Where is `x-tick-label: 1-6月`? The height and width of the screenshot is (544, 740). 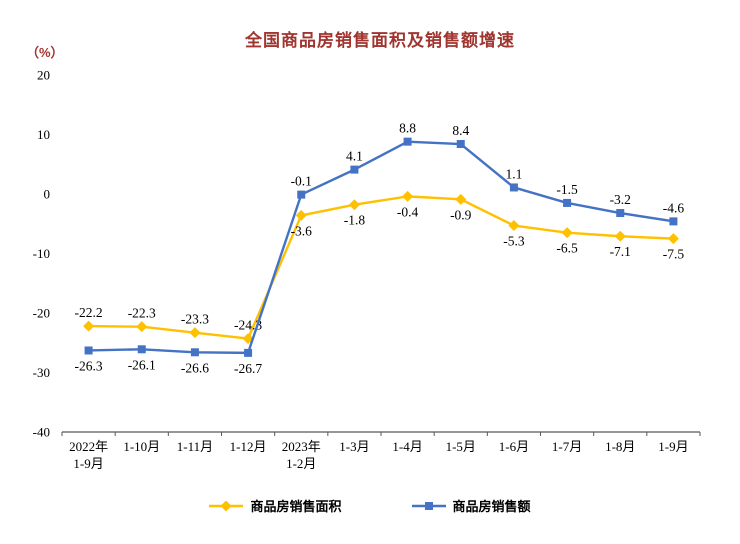 x-tick-label: 1-6月 is located at coordinates (514, 446).